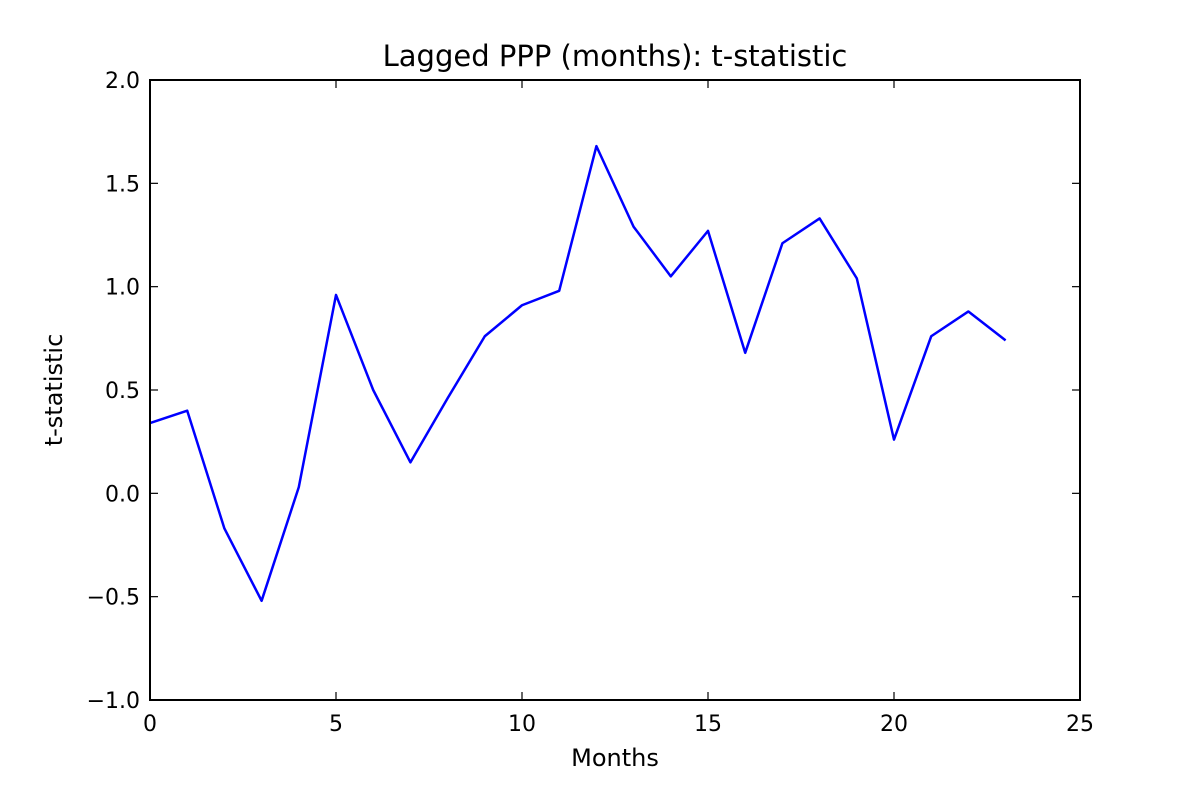 This screenshot has width=1200, height=800. What do you see at coordinates (122, 184) in the screenshot?
I see `y-tick-label: 1.5` at bounding box center [122, 184].